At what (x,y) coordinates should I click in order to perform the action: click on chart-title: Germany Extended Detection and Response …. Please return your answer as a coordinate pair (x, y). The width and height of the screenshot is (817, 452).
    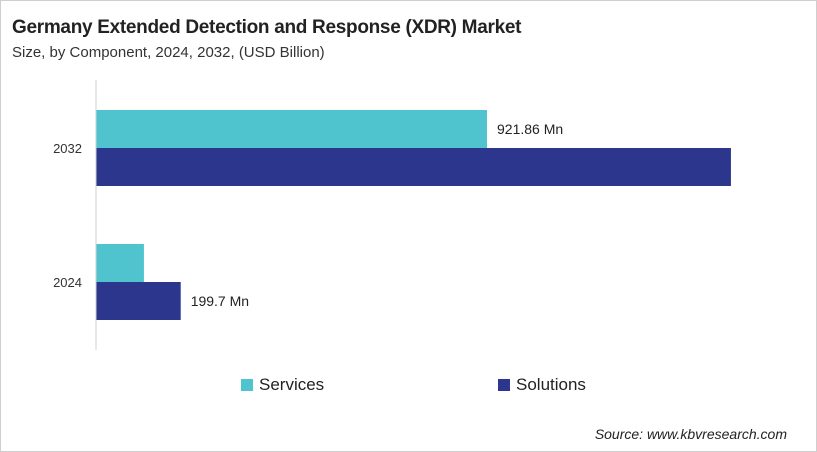
    Looking at the image, I should click on (267, 27).